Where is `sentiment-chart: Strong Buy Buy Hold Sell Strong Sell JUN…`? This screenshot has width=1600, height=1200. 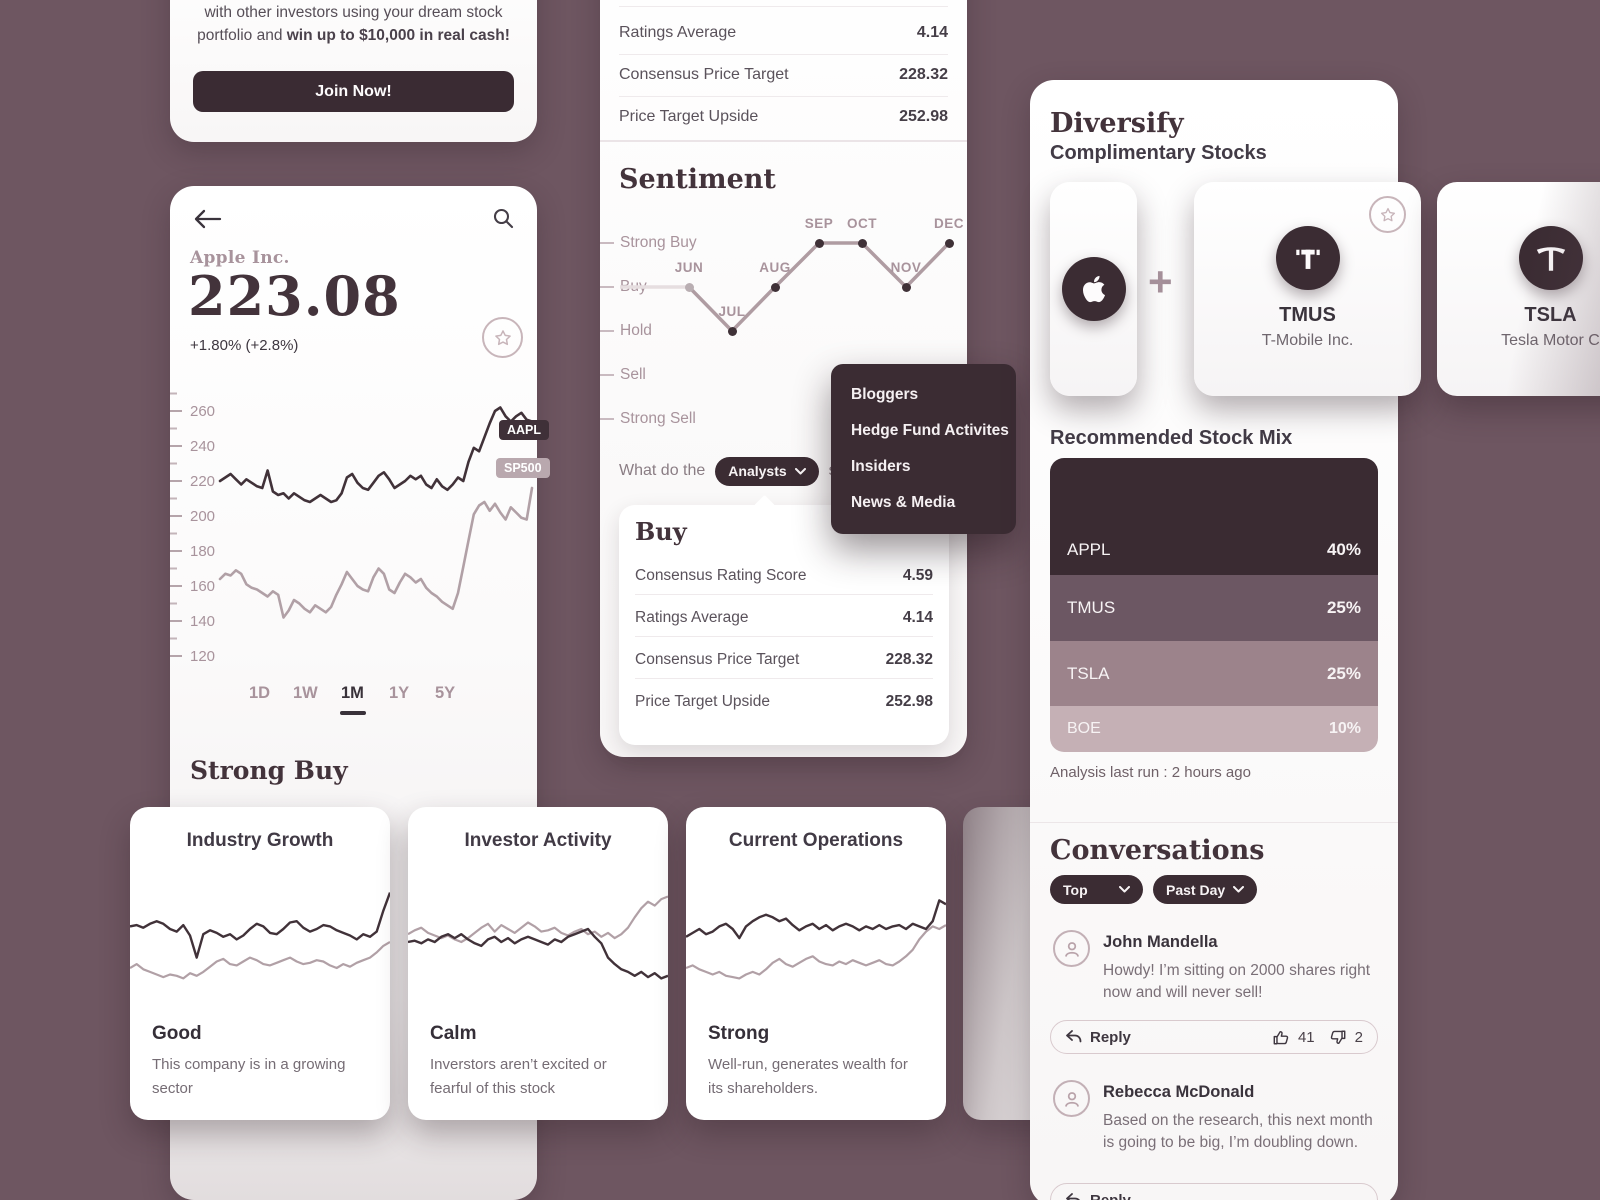 sentiment-chart: Strong Buy Buy Hold Sell Strong Sell JUN… is located at coordinates (783, 325).